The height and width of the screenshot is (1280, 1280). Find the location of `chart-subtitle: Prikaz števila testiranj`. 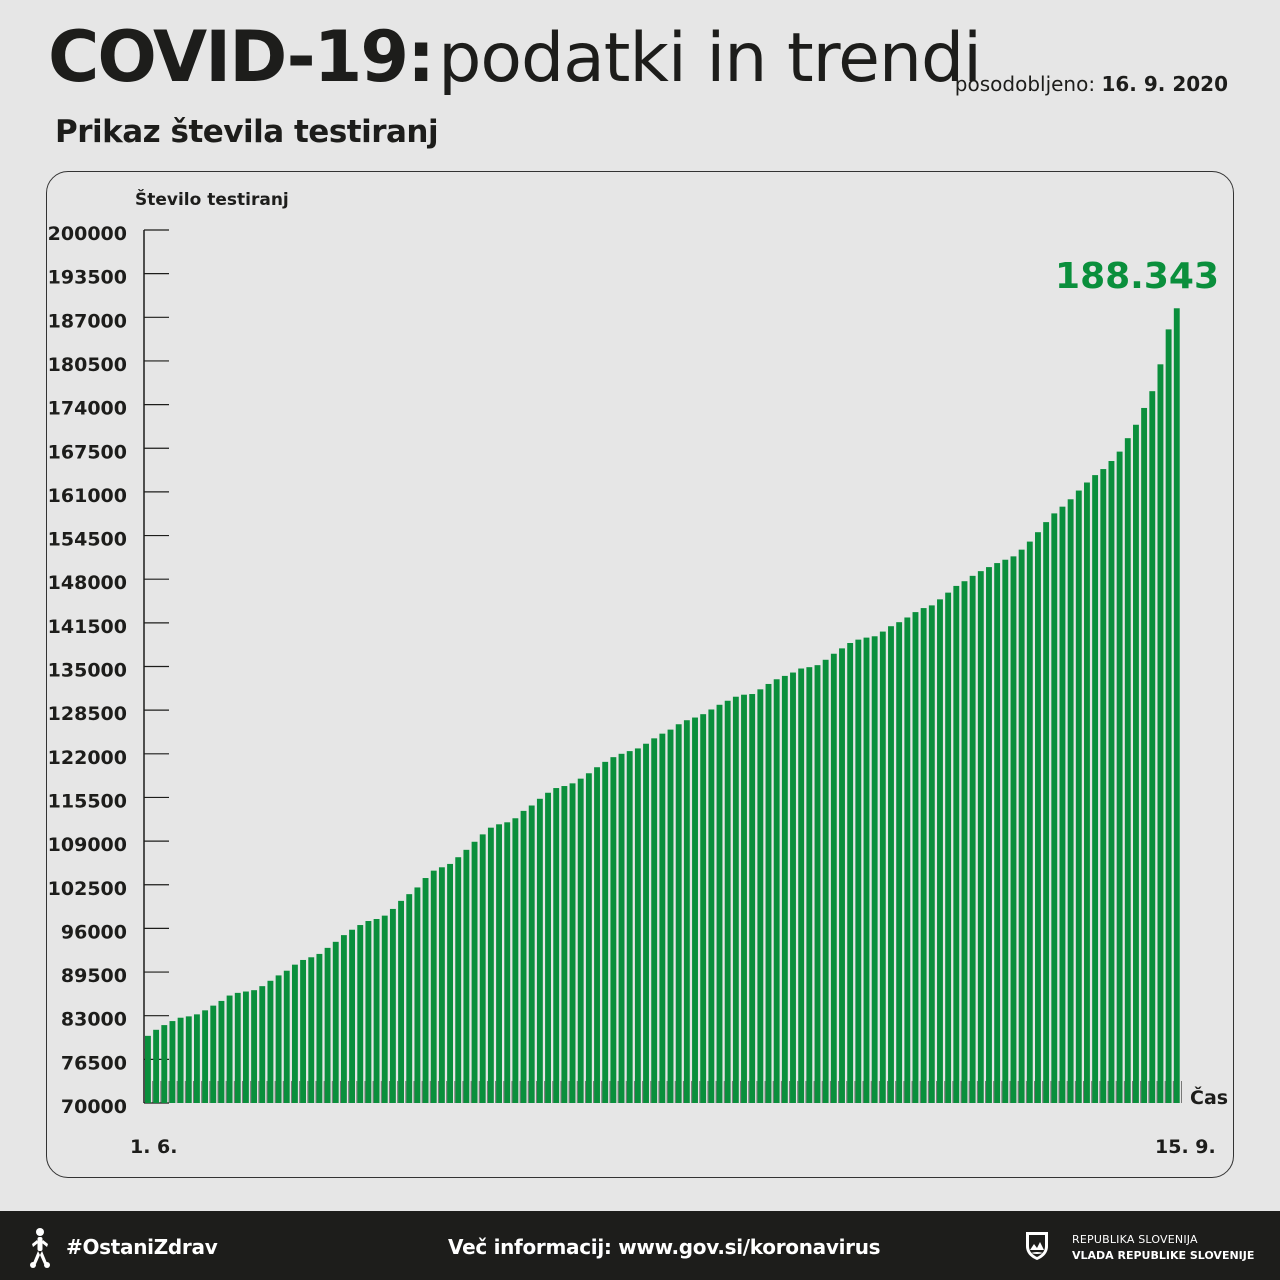

chart-subtitle: Prikaz števila testiranj is located at coordinates (247, 132).